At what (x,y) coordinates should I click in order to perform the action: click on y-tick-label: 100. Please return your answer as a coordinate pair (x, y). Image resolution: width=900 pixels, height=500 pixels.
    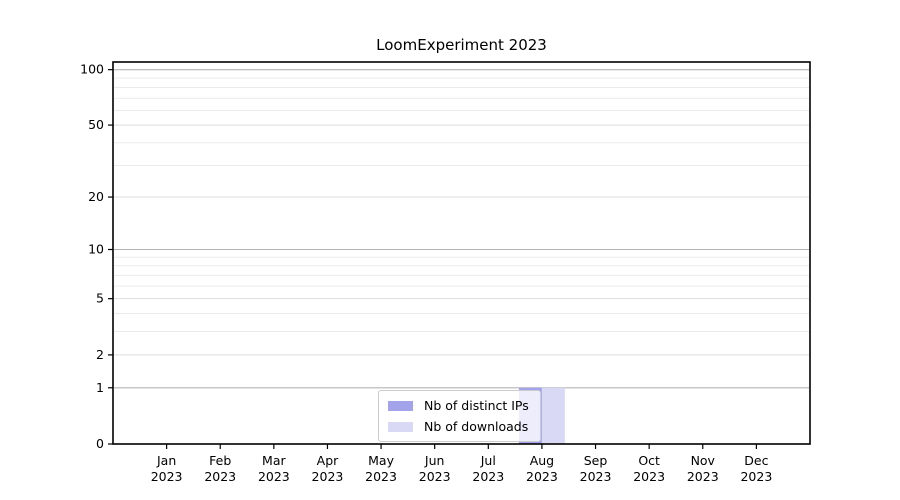
    Looking at the image, I should click on (92, 69).